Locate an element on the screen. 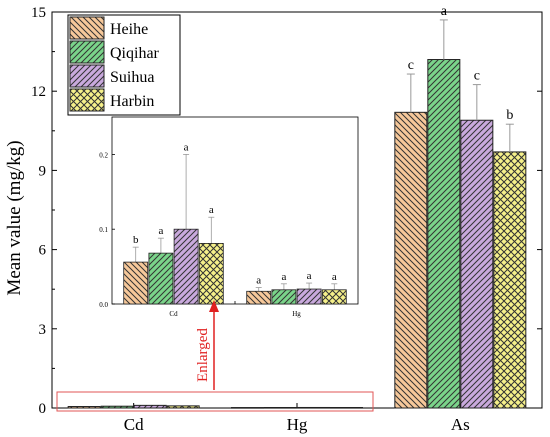  legend-swatch-qiqihar is located at coordinates (87, 52).